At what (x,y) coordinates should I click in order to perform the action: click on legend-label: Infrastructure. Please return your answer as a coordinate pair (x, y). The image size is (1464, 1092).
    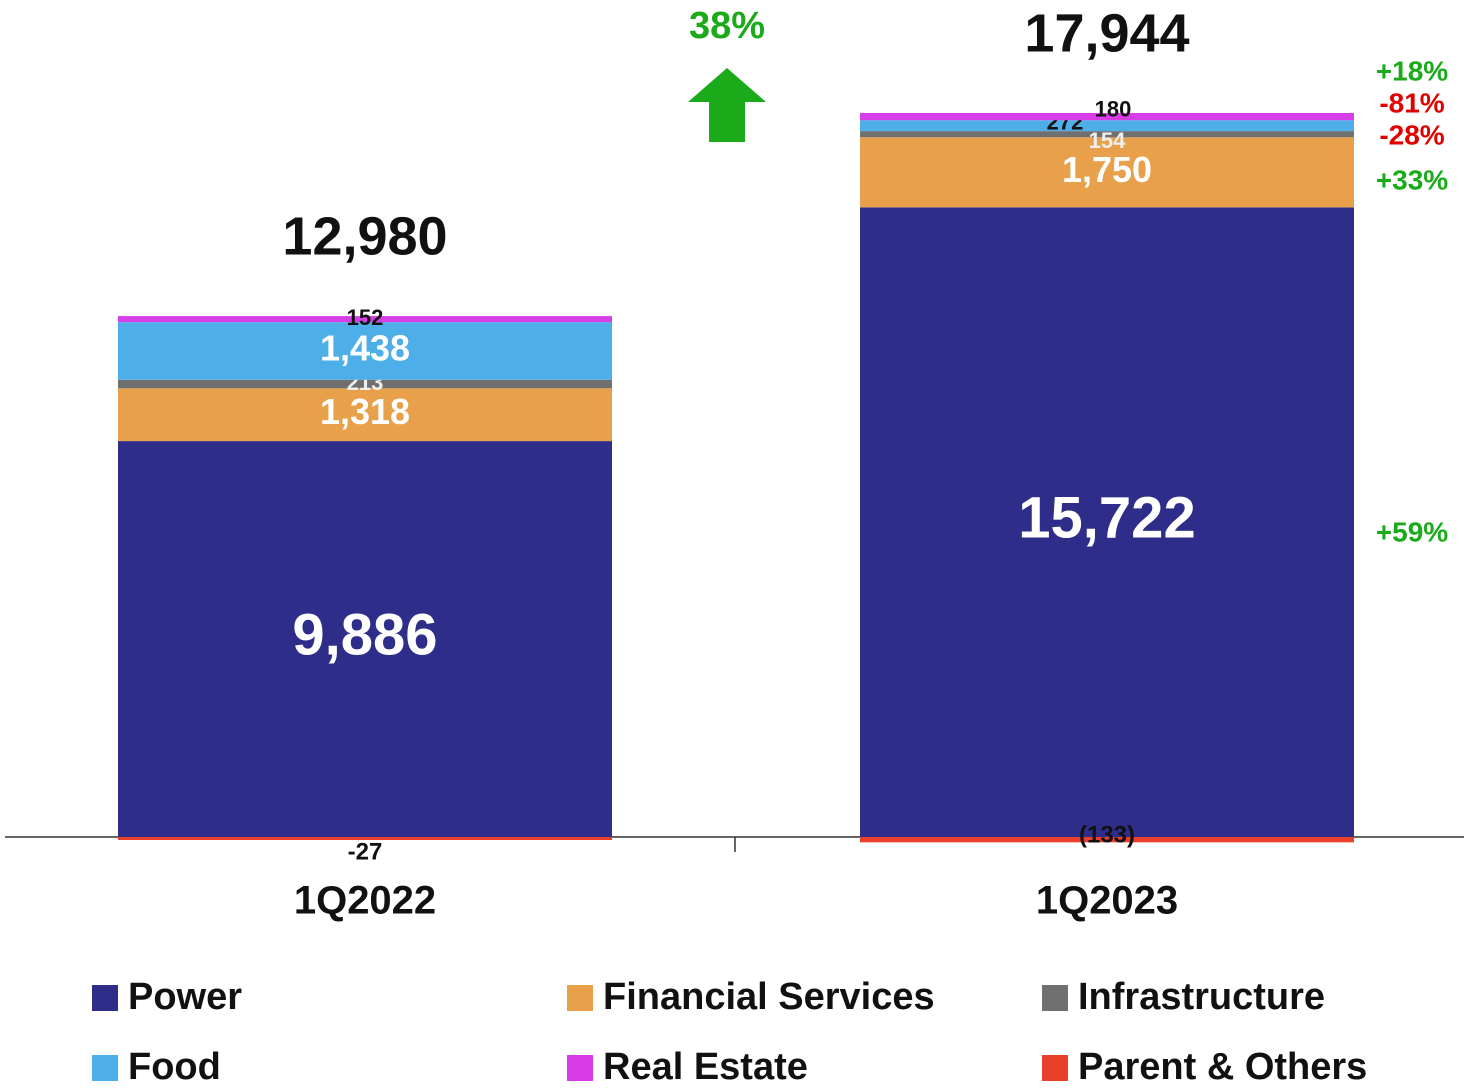
    Looking at the image, I should click on (1201, 997).